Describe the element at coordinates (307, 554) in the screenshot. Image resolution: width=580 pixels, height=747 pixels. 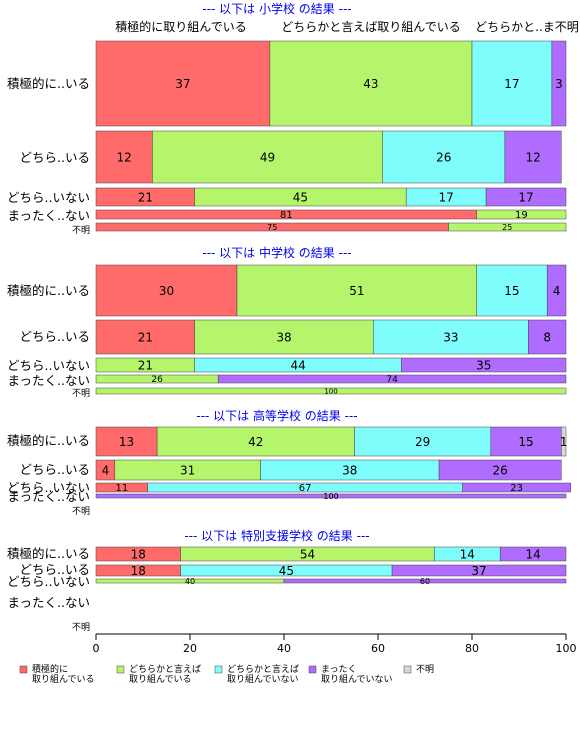
I see `data-label: 54` at that location.